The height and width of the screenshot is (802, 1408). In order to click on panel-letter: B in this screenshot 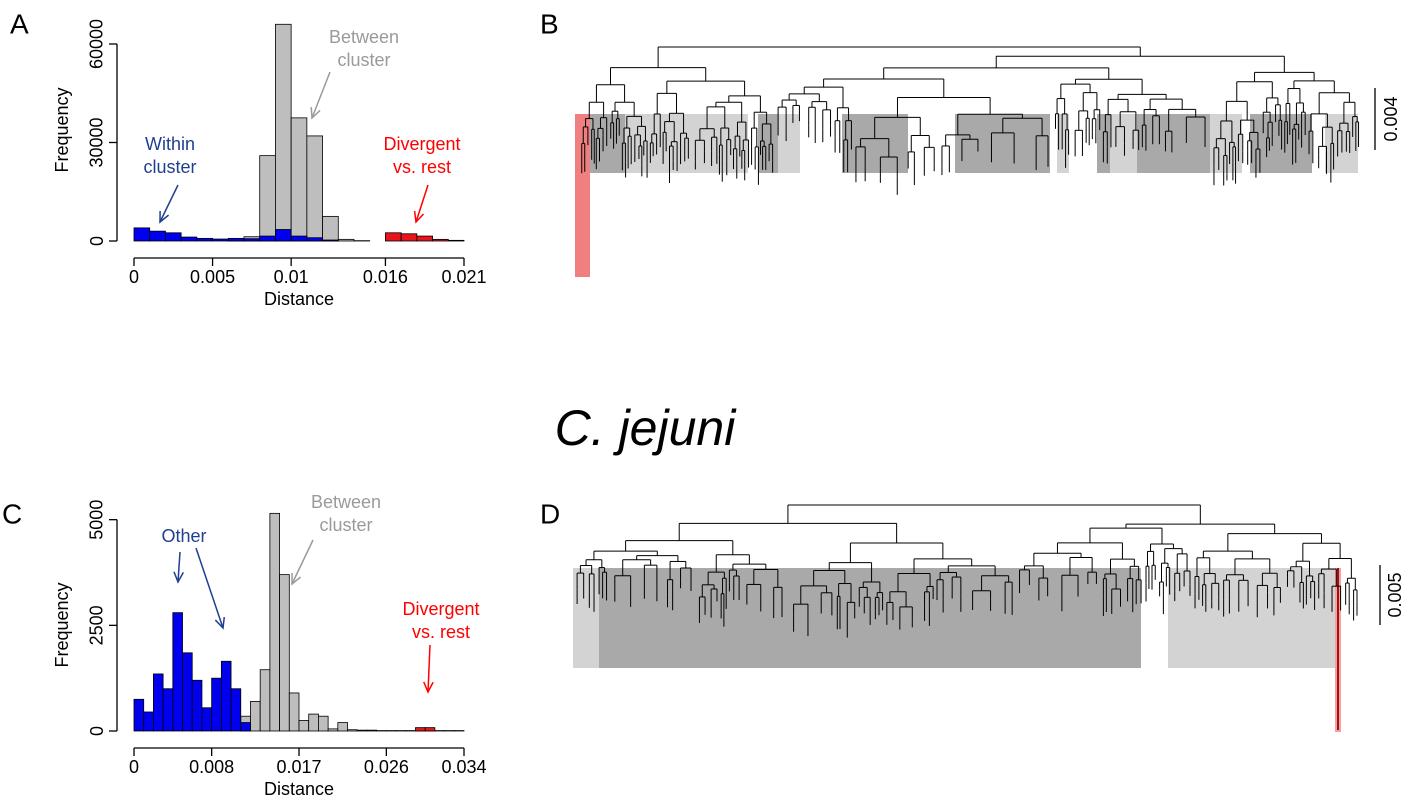, I will do `click(549, 23)`.